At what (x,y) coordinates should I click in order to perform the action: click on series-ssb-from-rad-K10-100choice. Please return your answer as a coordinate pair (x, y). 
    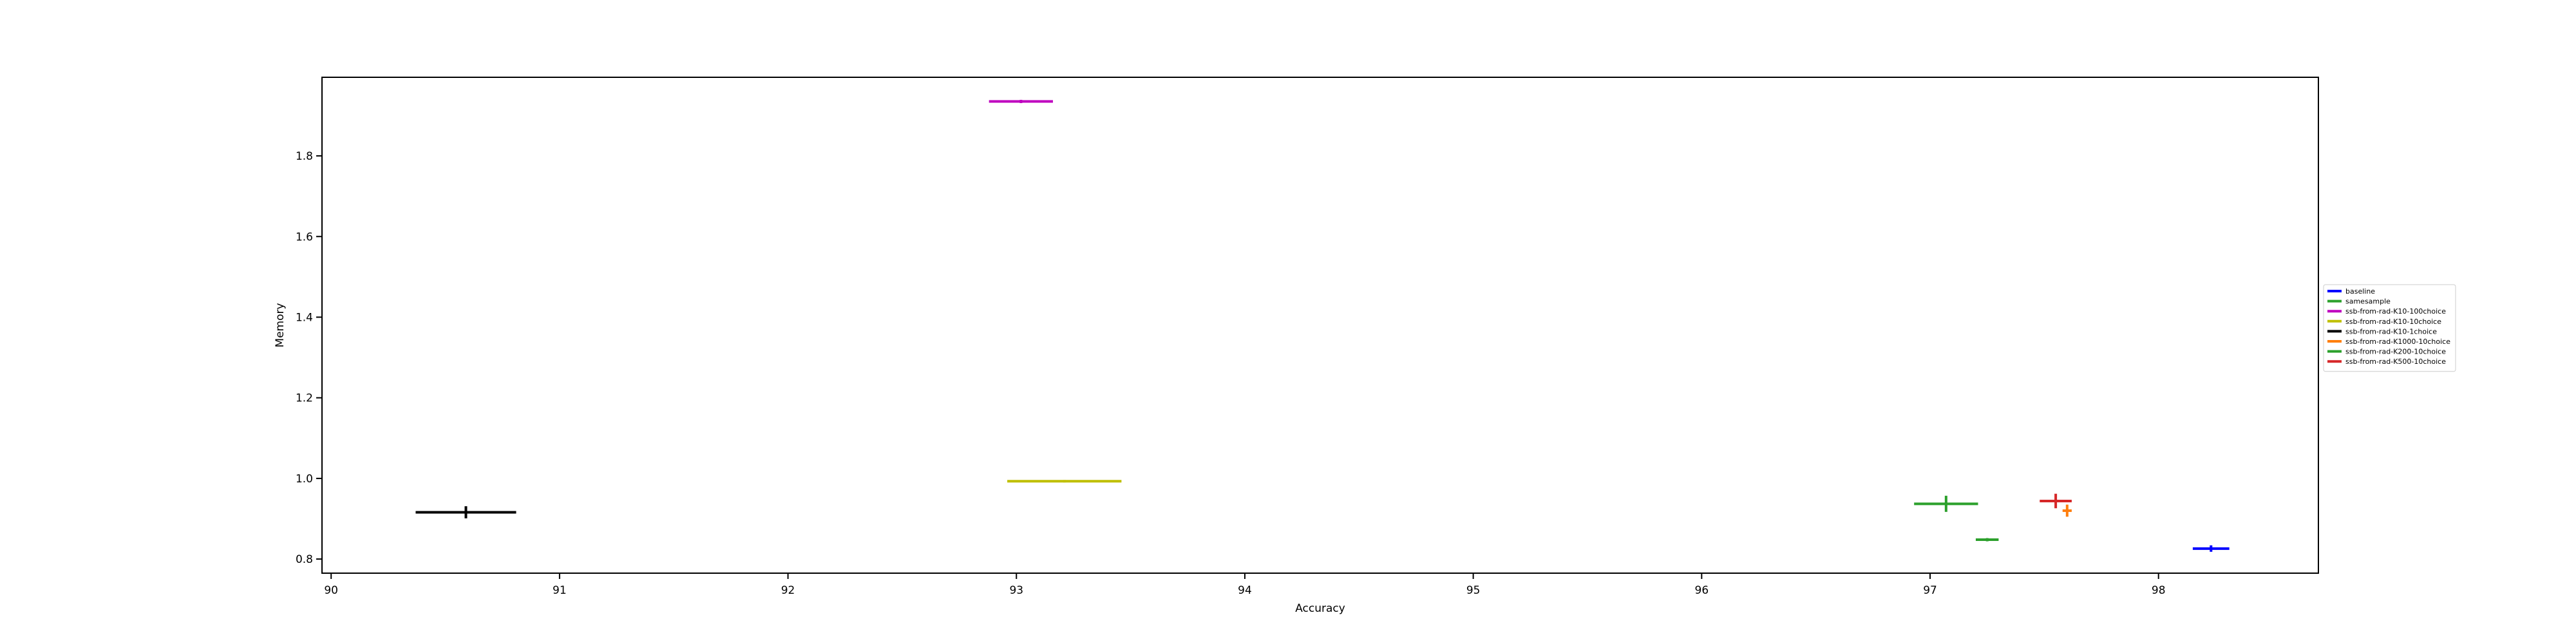
    Looking at the image, I should click on (1021, 102).